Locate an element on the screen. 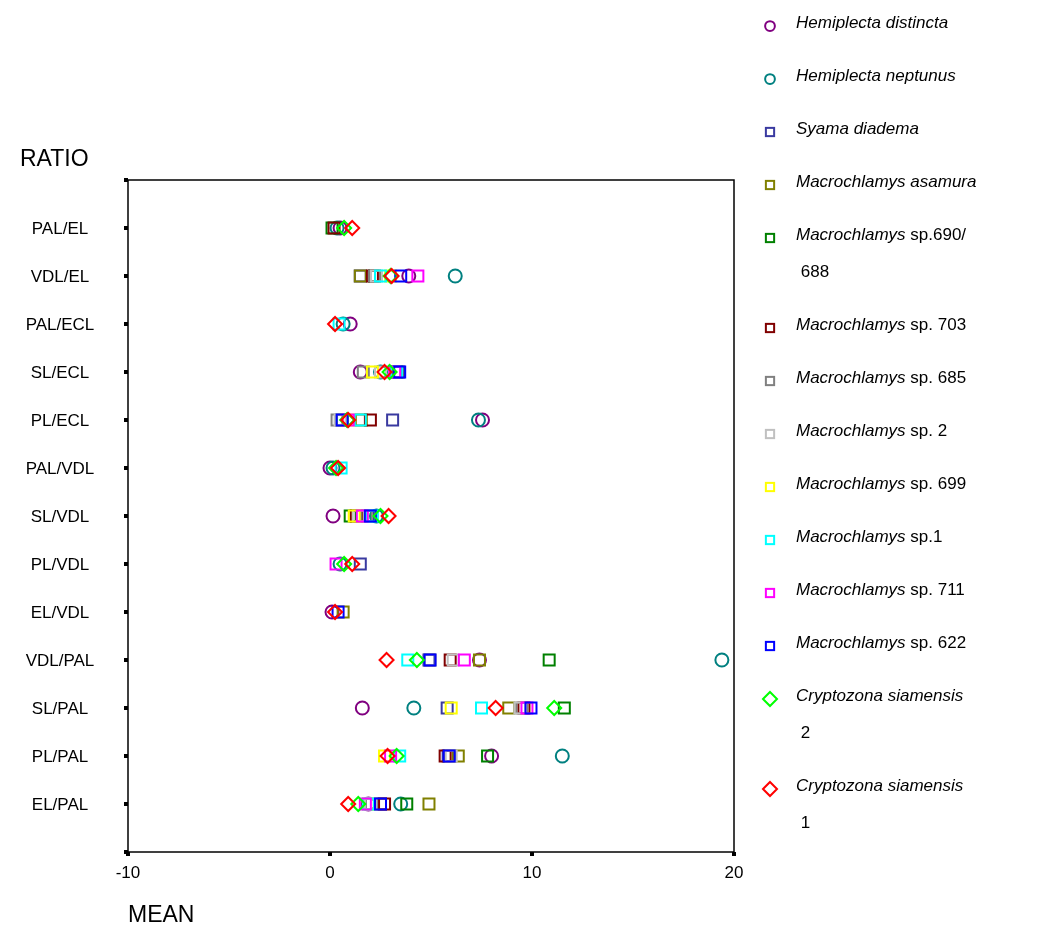 The width and height of the screenshot is (1047, 932). y-tick-label: EL/PAL is located at coordinates (60, 804).